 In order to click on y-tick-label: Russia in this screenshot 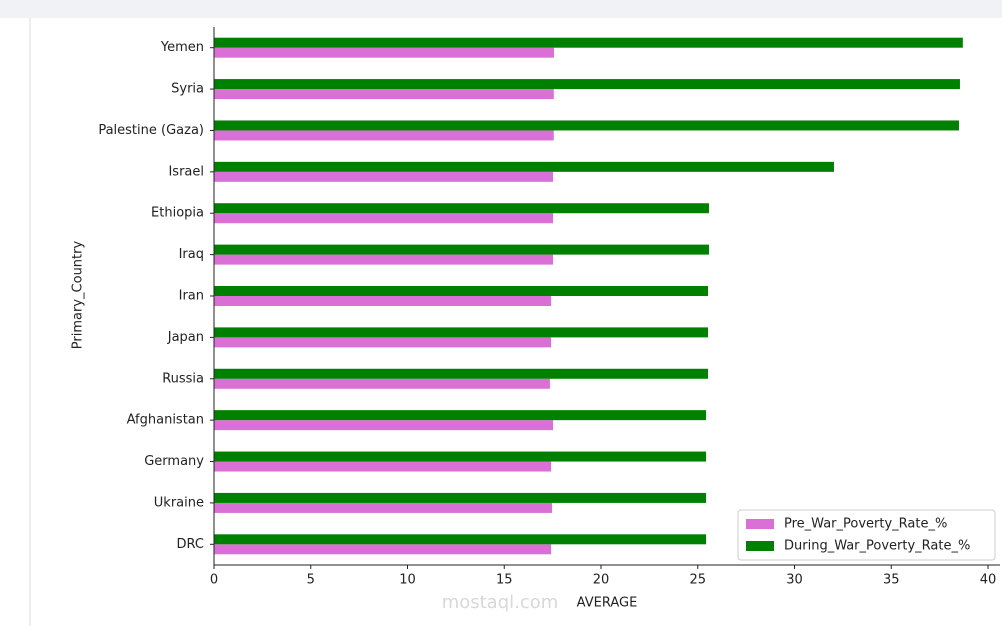, I will do `click(183, 378)`.